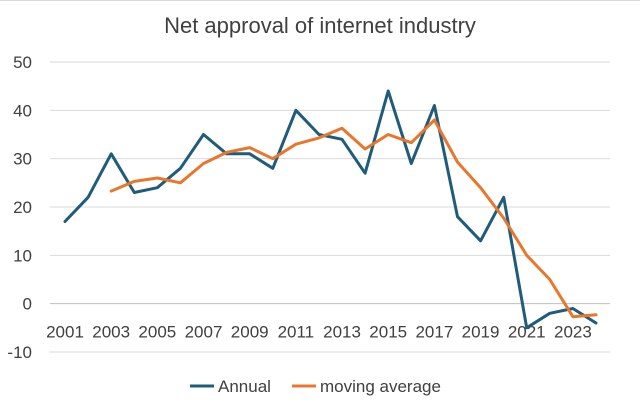  I want to click on y-tick-label: 30, so click(22, 159).